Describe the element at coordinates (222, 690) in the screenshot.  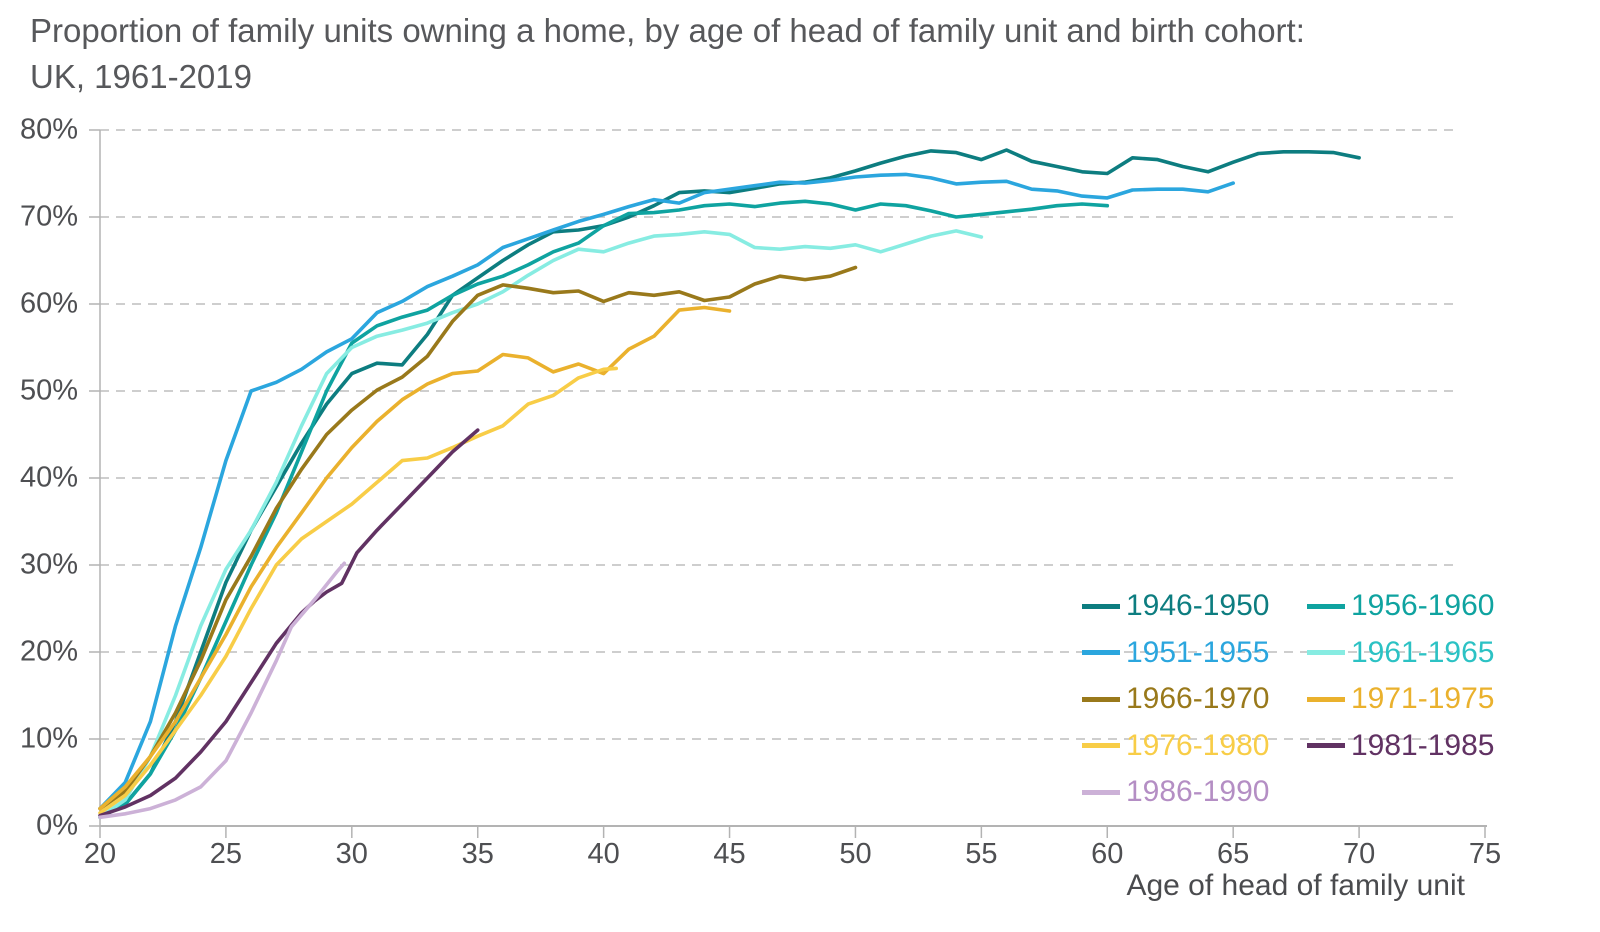
I see `series-line-1986-1990` at that location.